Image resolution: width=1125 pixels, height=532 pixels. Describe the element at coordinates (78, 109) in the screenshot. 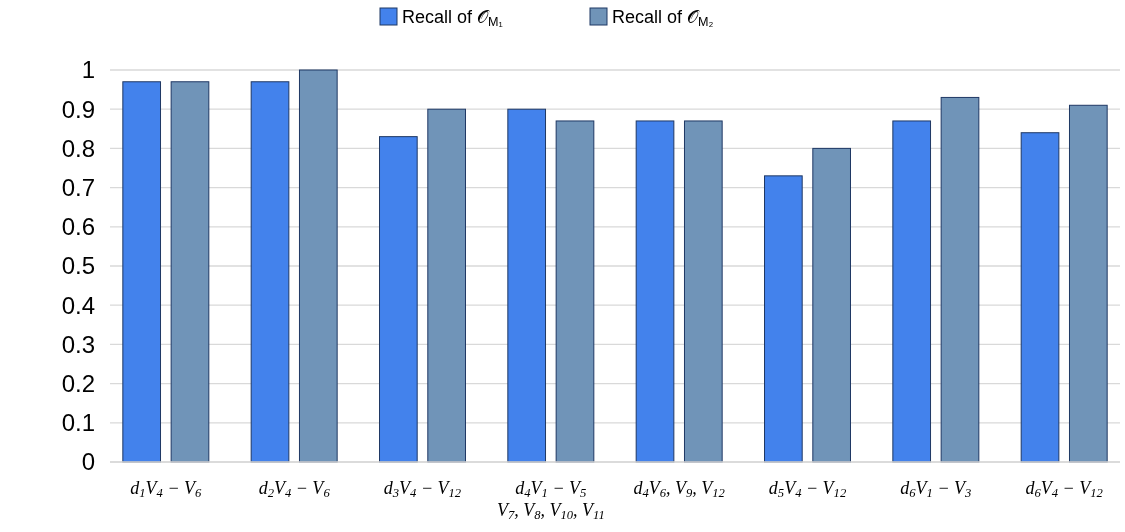

I see `y-tick-label: 0.9` at that location.